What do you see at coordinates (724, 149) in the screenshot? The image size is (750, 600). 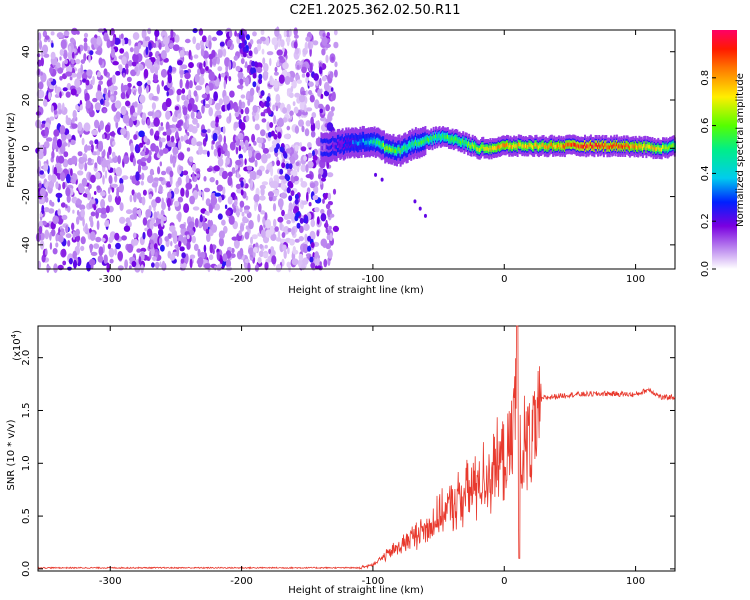 I see `colorbar-gradient` at bounding box center [724, 149].